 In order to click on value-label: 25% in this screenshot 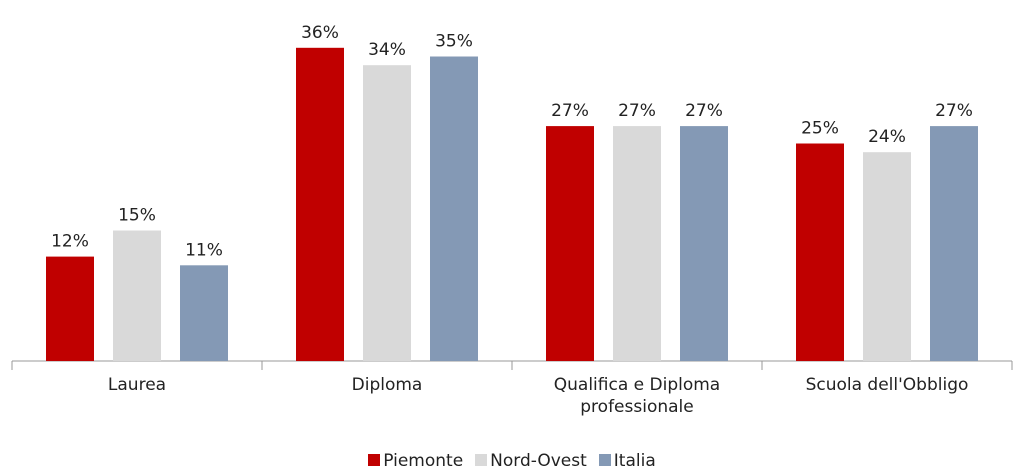, I will do `click(820, 129)`.